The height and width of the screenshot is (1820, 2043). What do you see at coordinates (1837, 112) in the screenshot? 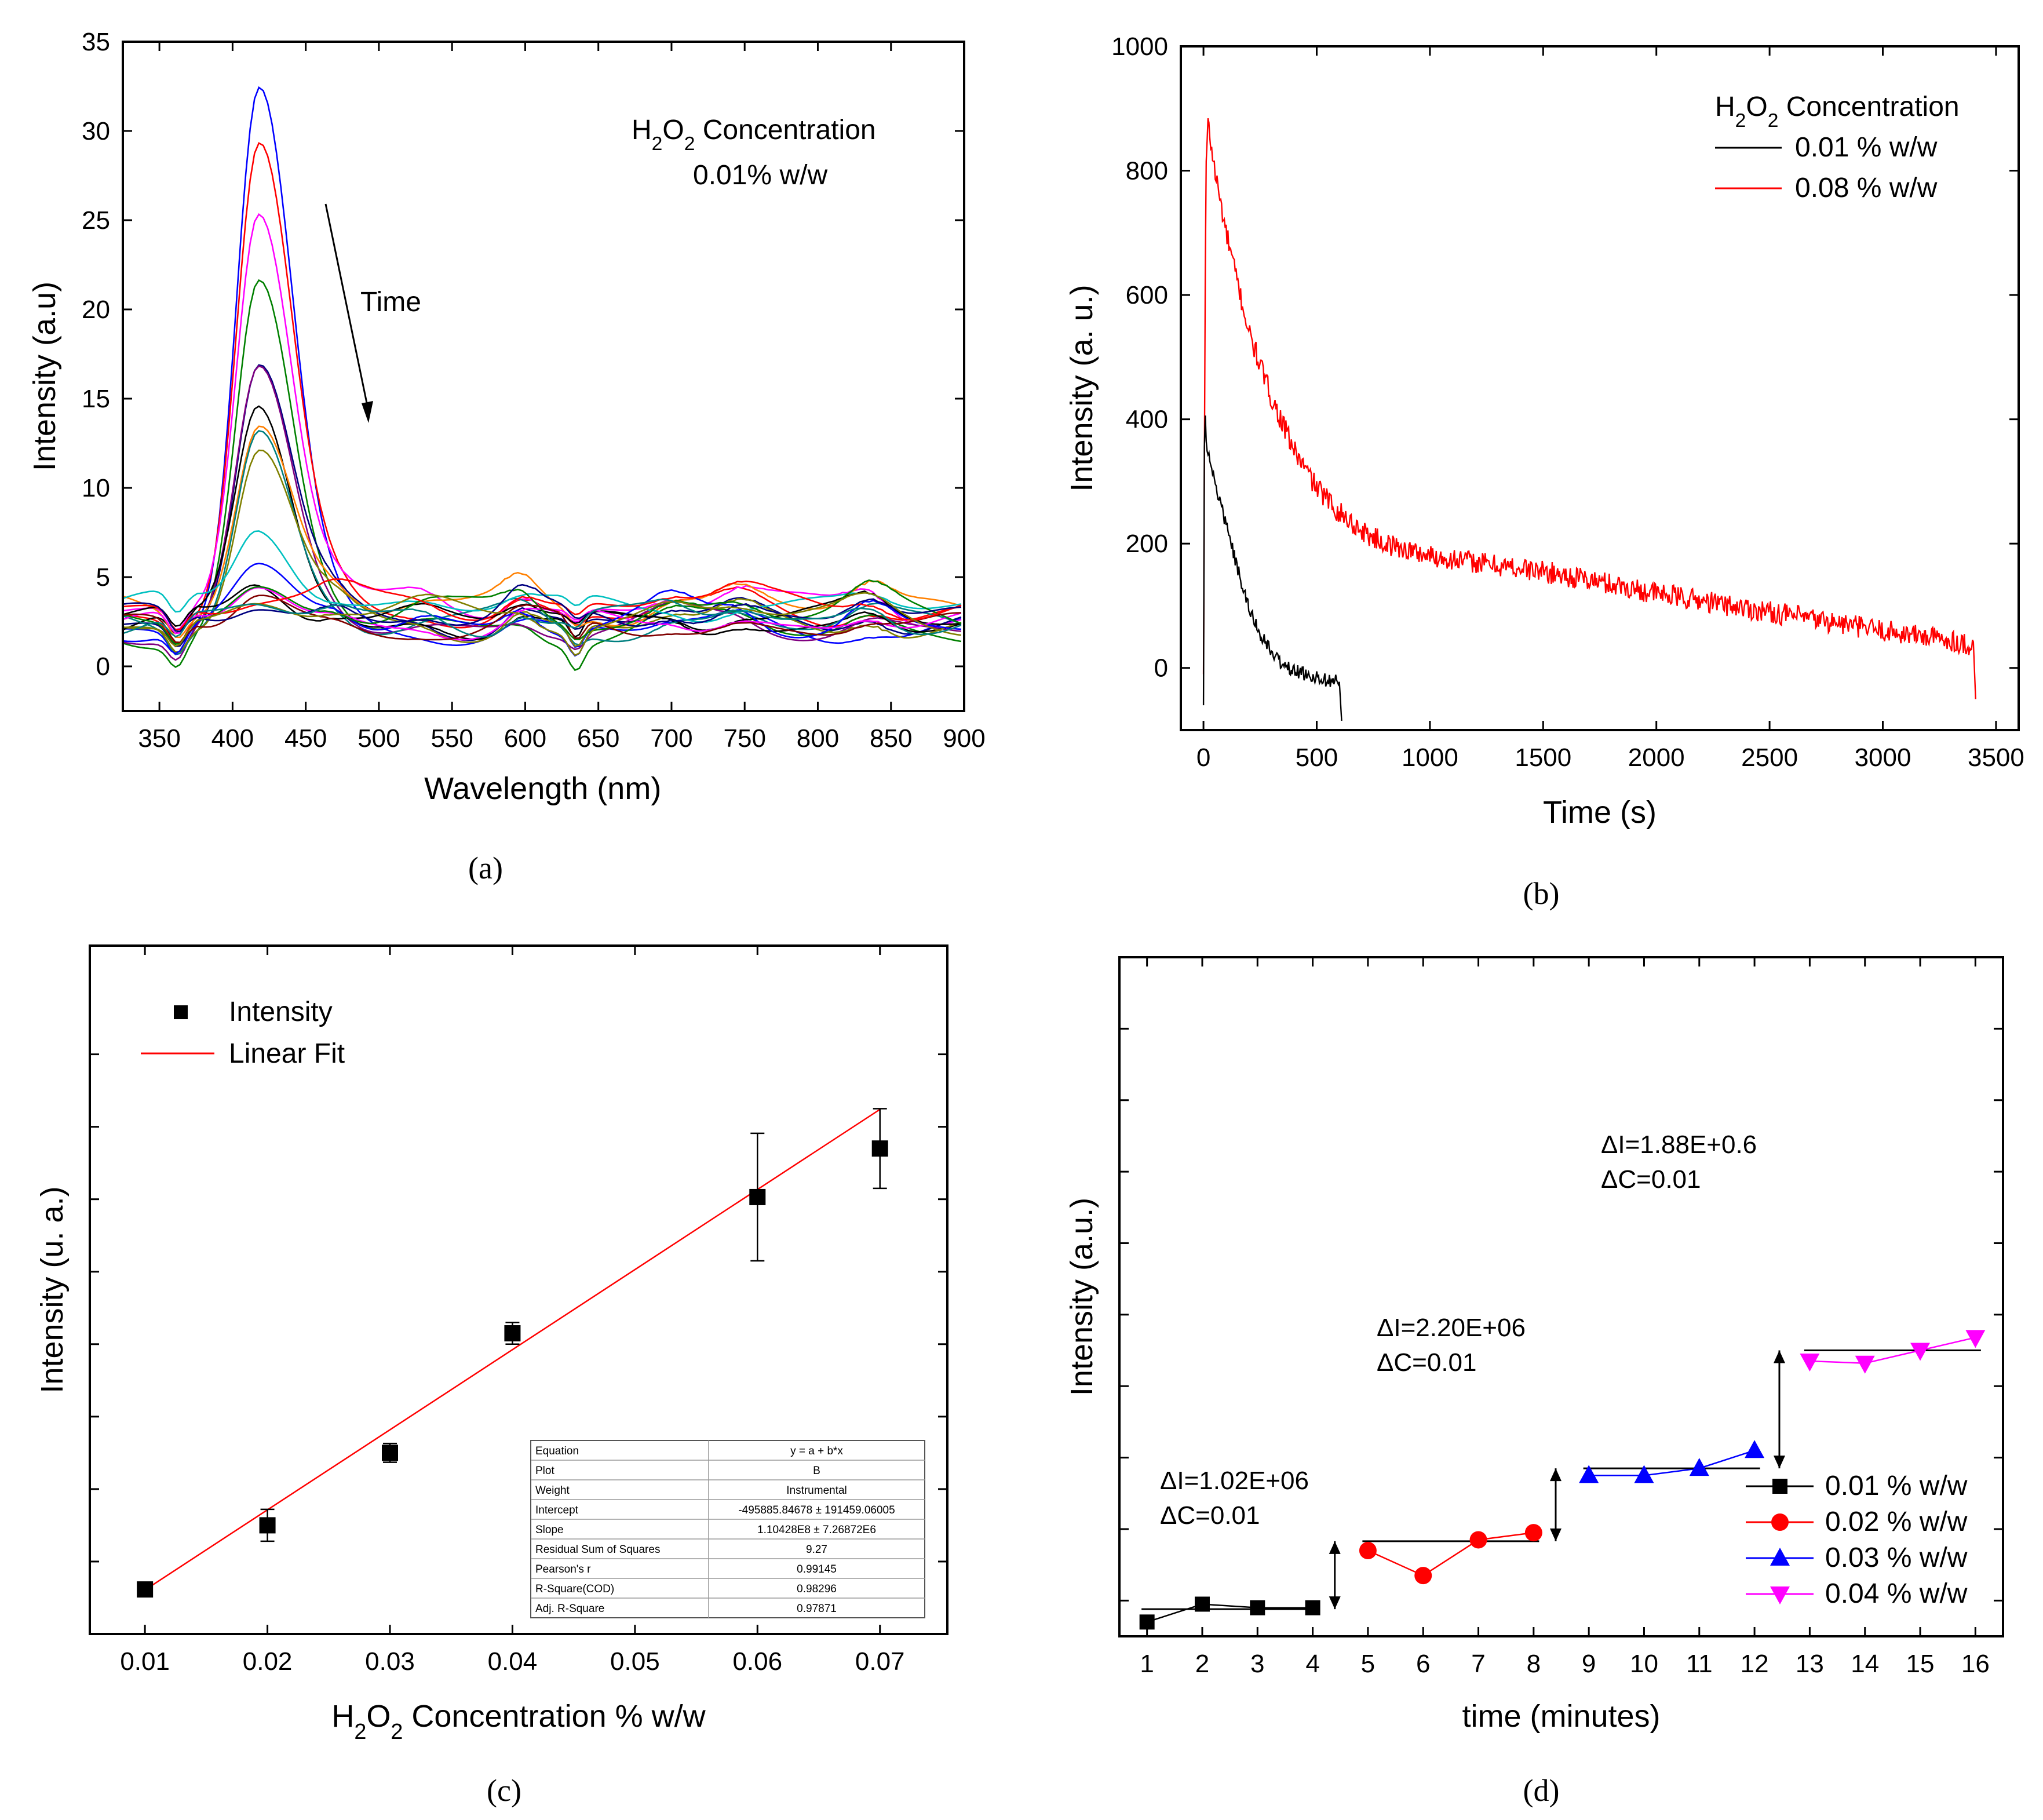
I see `legend-title: H2O2 Concentration` at bounding box center [1837, 112].